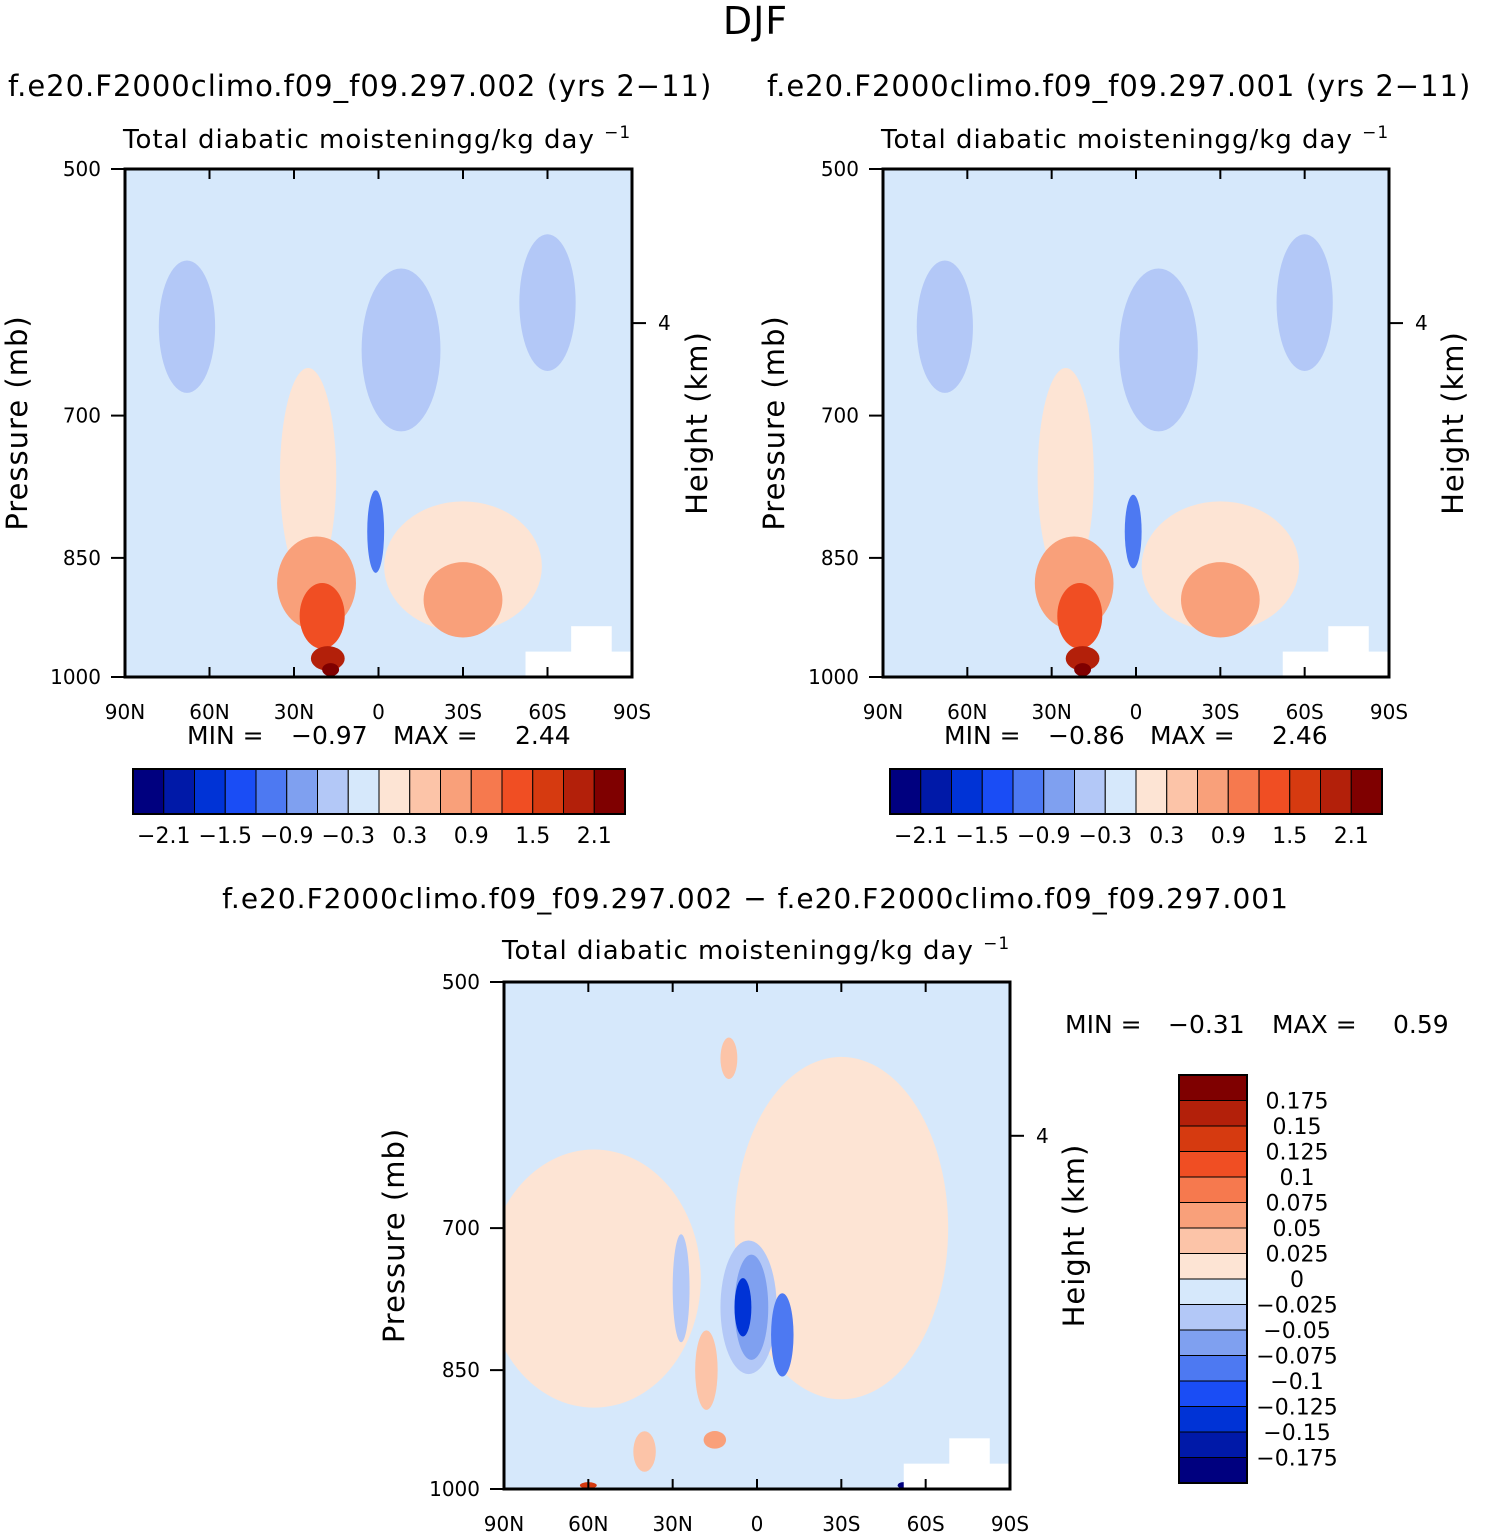 The width and height of the screenshot is (1511, 1536). What do you see at coordinates (1300, 735) in the screenshot?
I see `panel-b-max-value: 2.46` at bounding box center [1300, 735].